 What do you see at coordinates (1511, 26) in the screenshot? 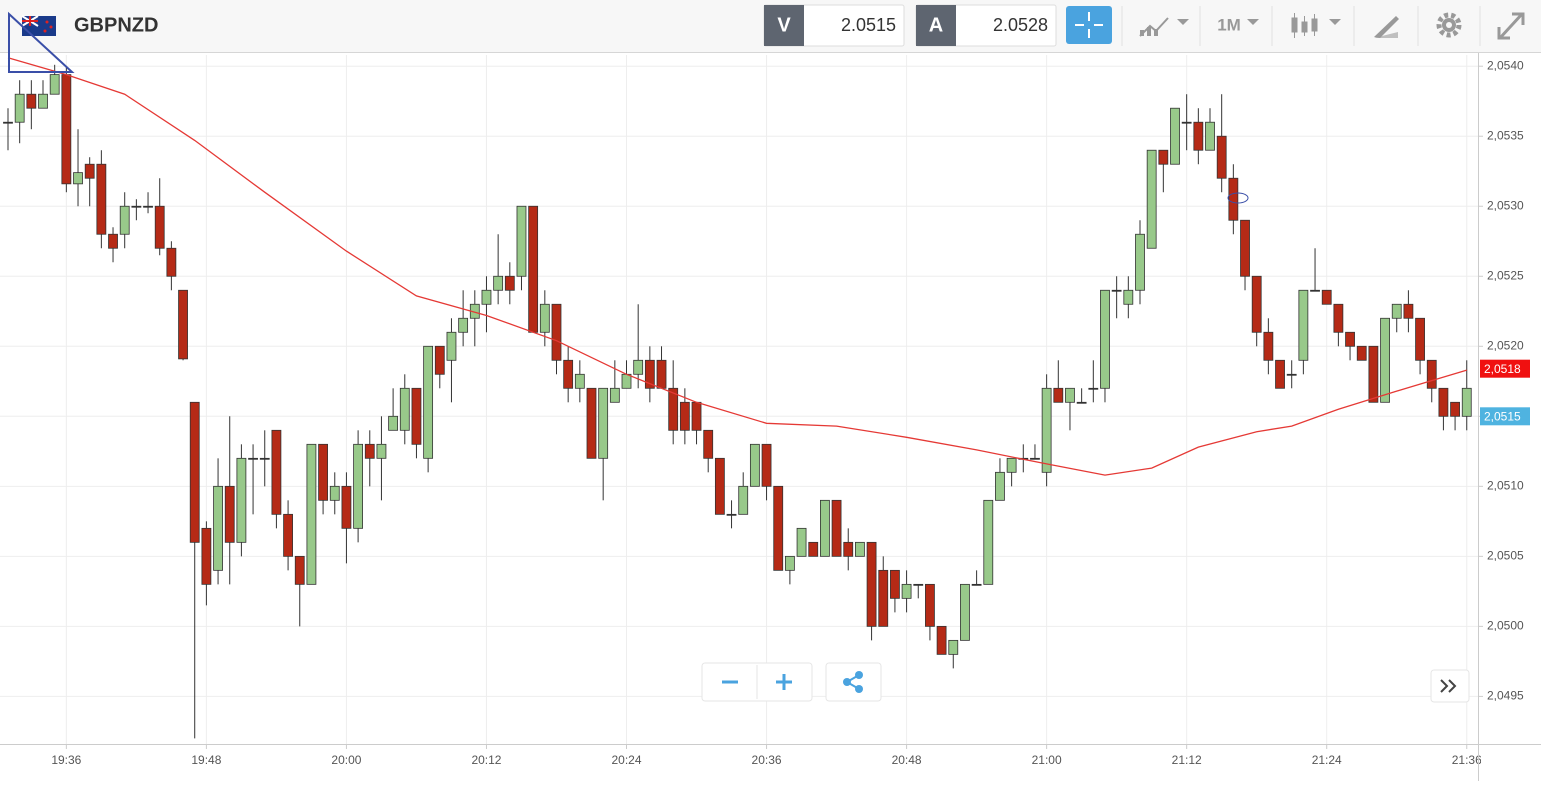
I see `fullscreen-button` at bounding box center [1511, 26].